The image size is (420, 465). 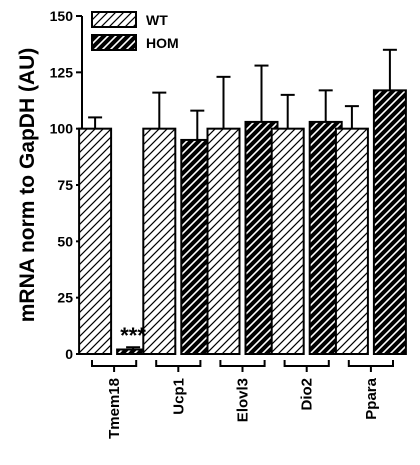 I want to click on x-tick-label: Ppara, so click(x=371, y=398).